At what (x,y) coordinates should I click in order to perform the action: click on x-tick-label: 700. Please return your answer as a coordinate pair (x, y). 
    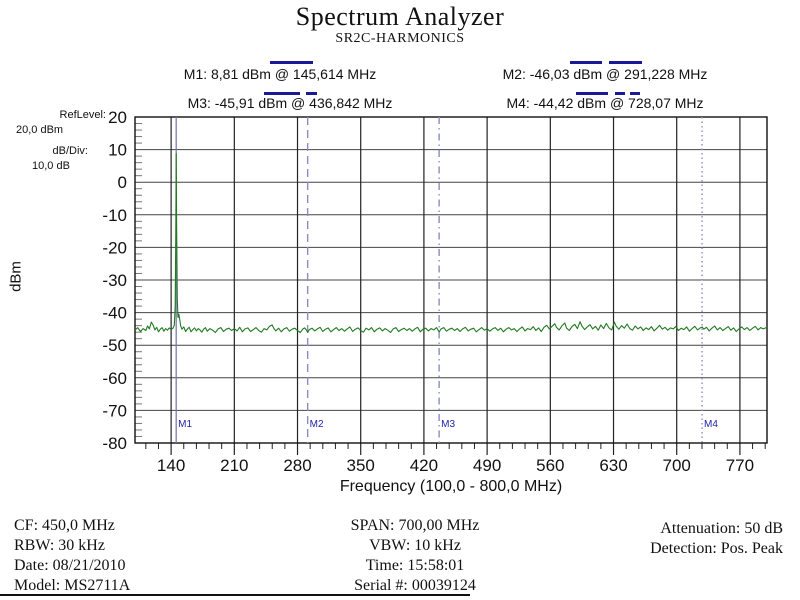
    Looking at the image, I should click on (677, 465).